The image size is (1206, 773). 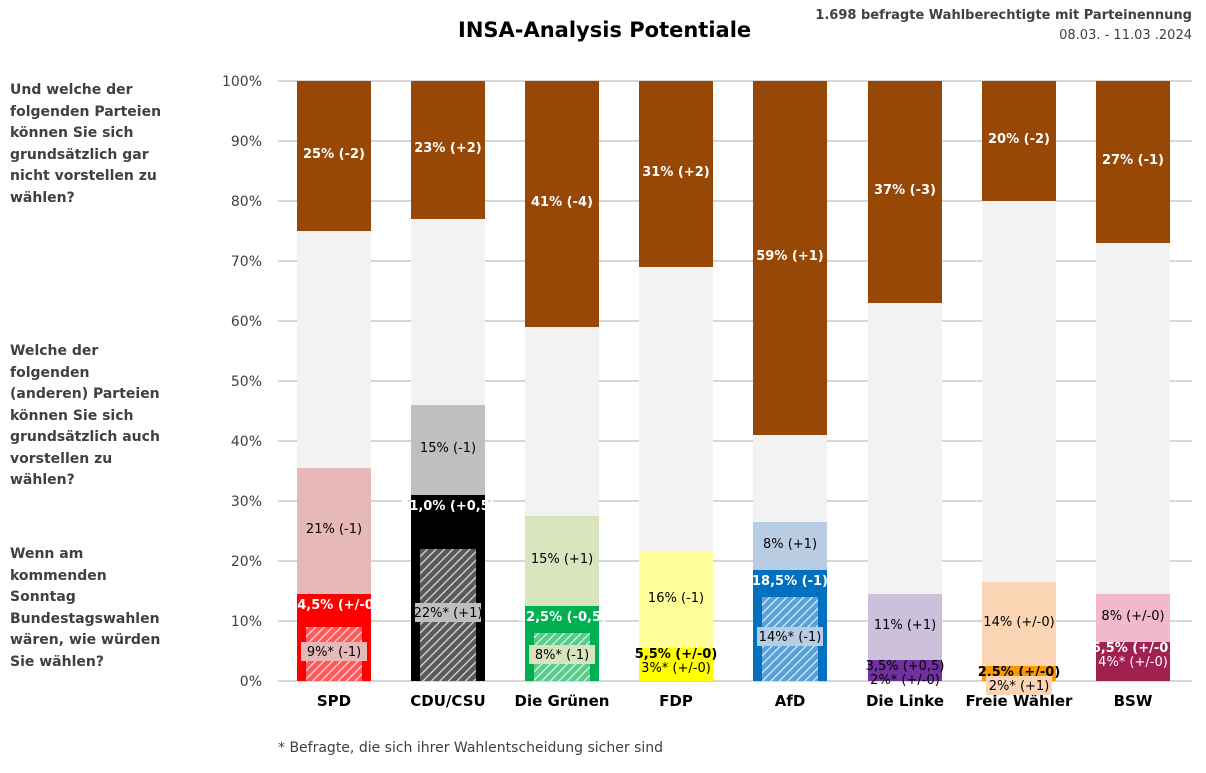 I want to click on label-potential: 11% (+1), so click(x=905, y=625).